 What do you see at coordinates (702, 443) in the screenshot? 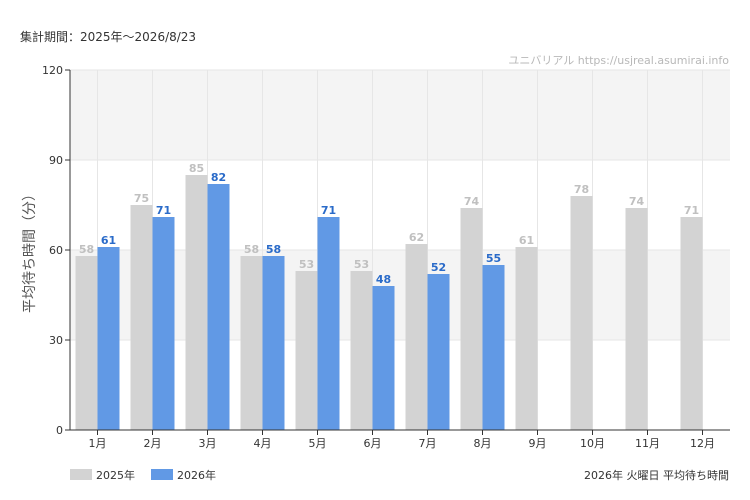
I see `x-tick-label: 12月` at bounding box center [702, 443].